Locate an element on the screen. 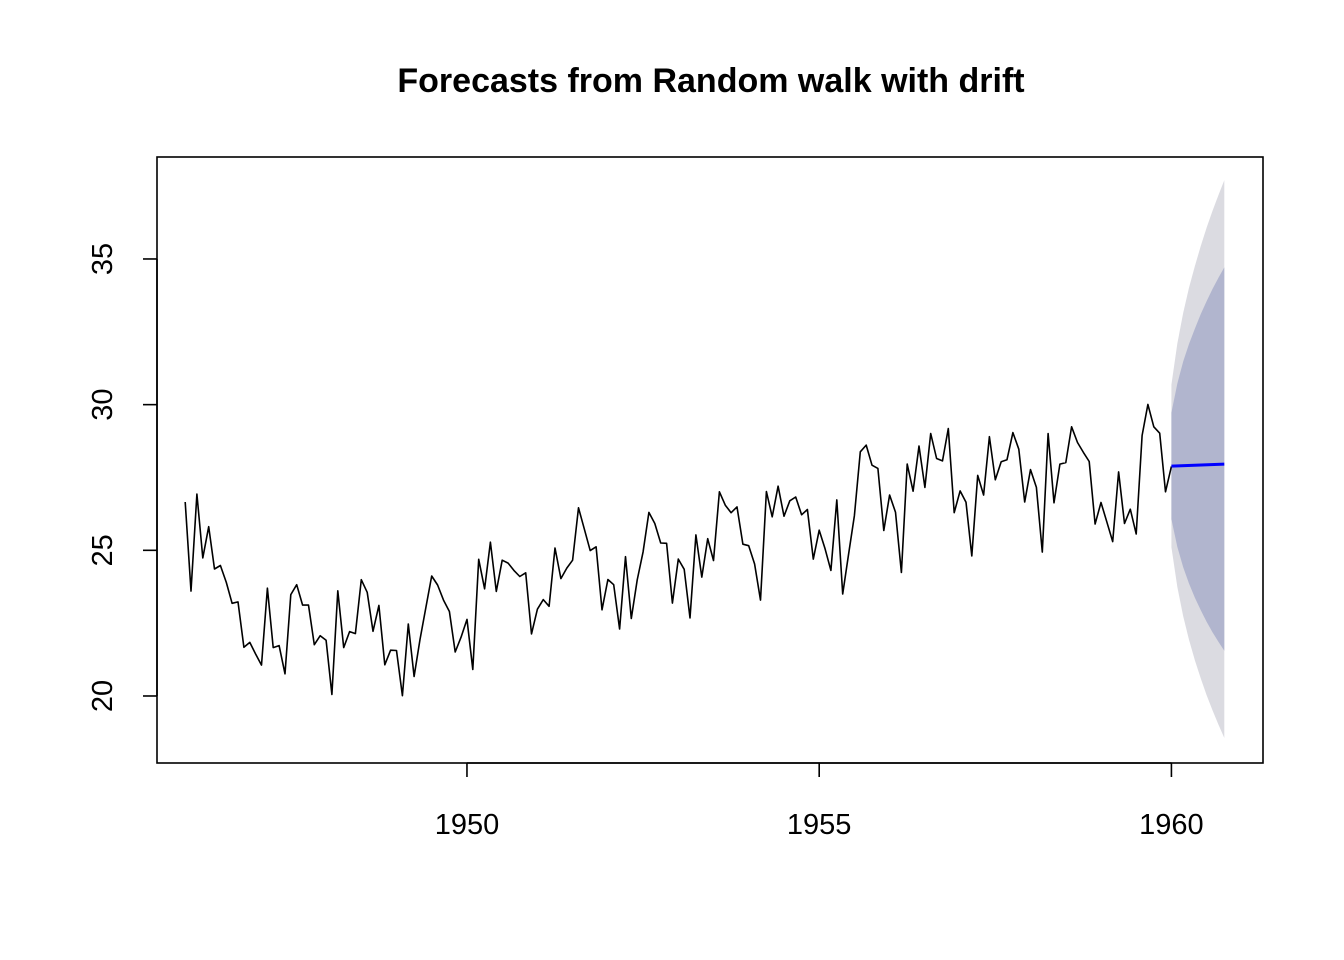 The image size is (1344, 960). x-tick-label: 1955 is located at coordinates (819, 825).